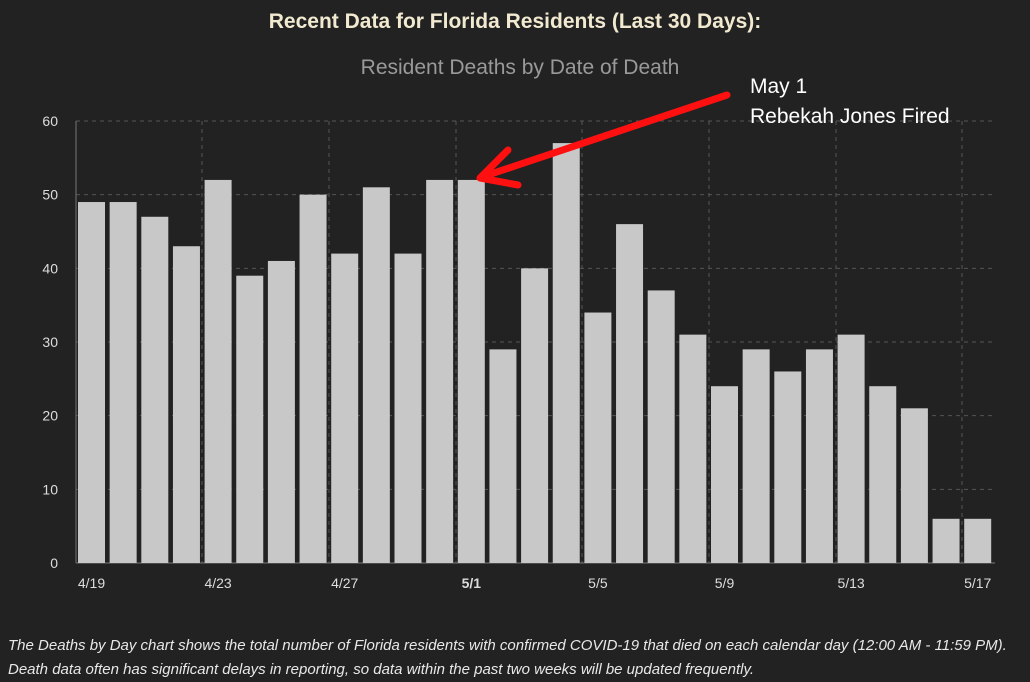  I want to click on bar-5/6, so click(630, 393).